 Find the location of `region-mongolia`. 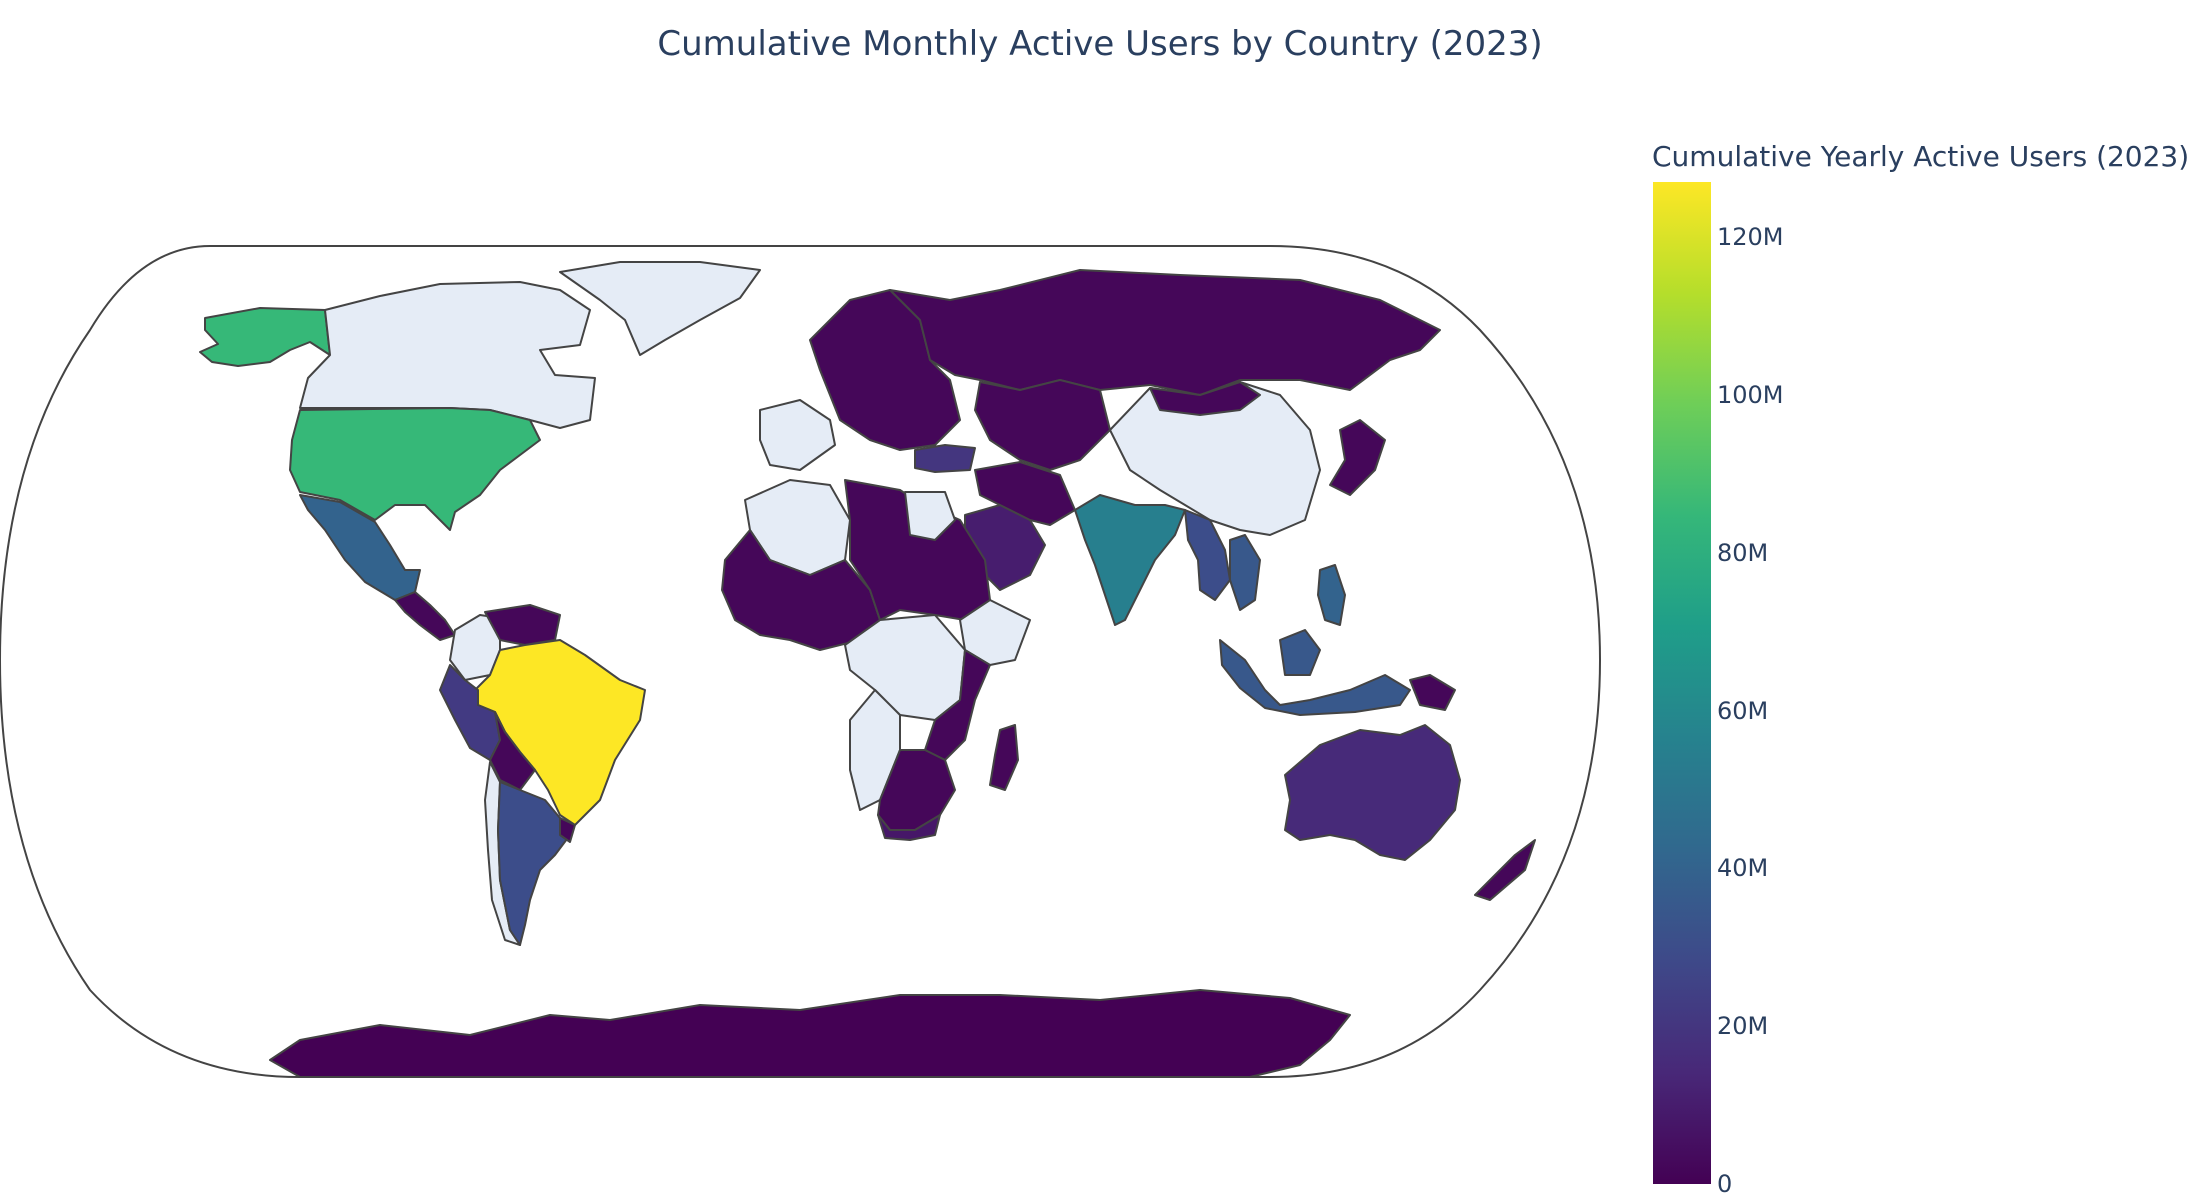

region-mongolia is located at coordinates (1205, 398).